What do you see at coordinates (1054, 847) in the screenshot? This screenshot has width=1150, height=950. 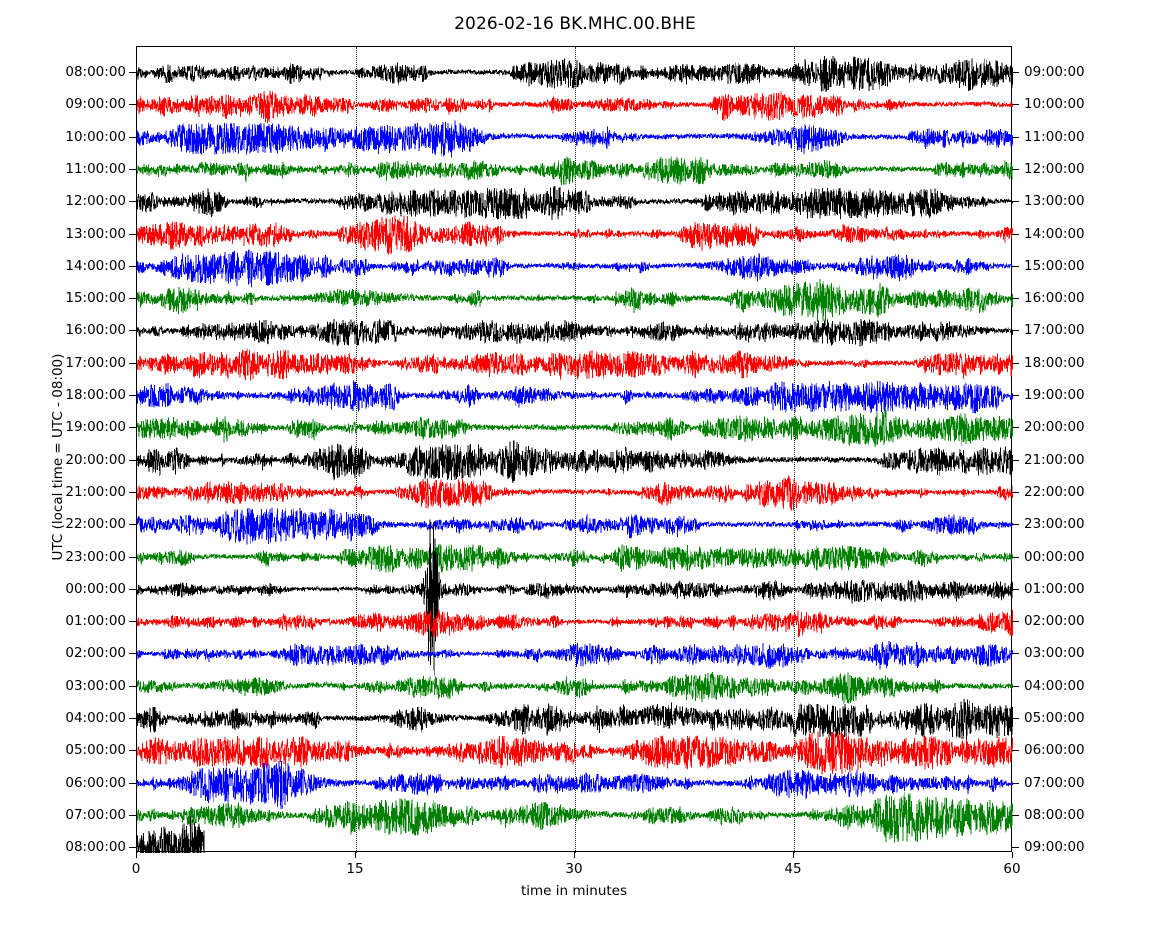 I see `y-tick-label-right-24: 09:00:00` at bounding box center [1054, 847].